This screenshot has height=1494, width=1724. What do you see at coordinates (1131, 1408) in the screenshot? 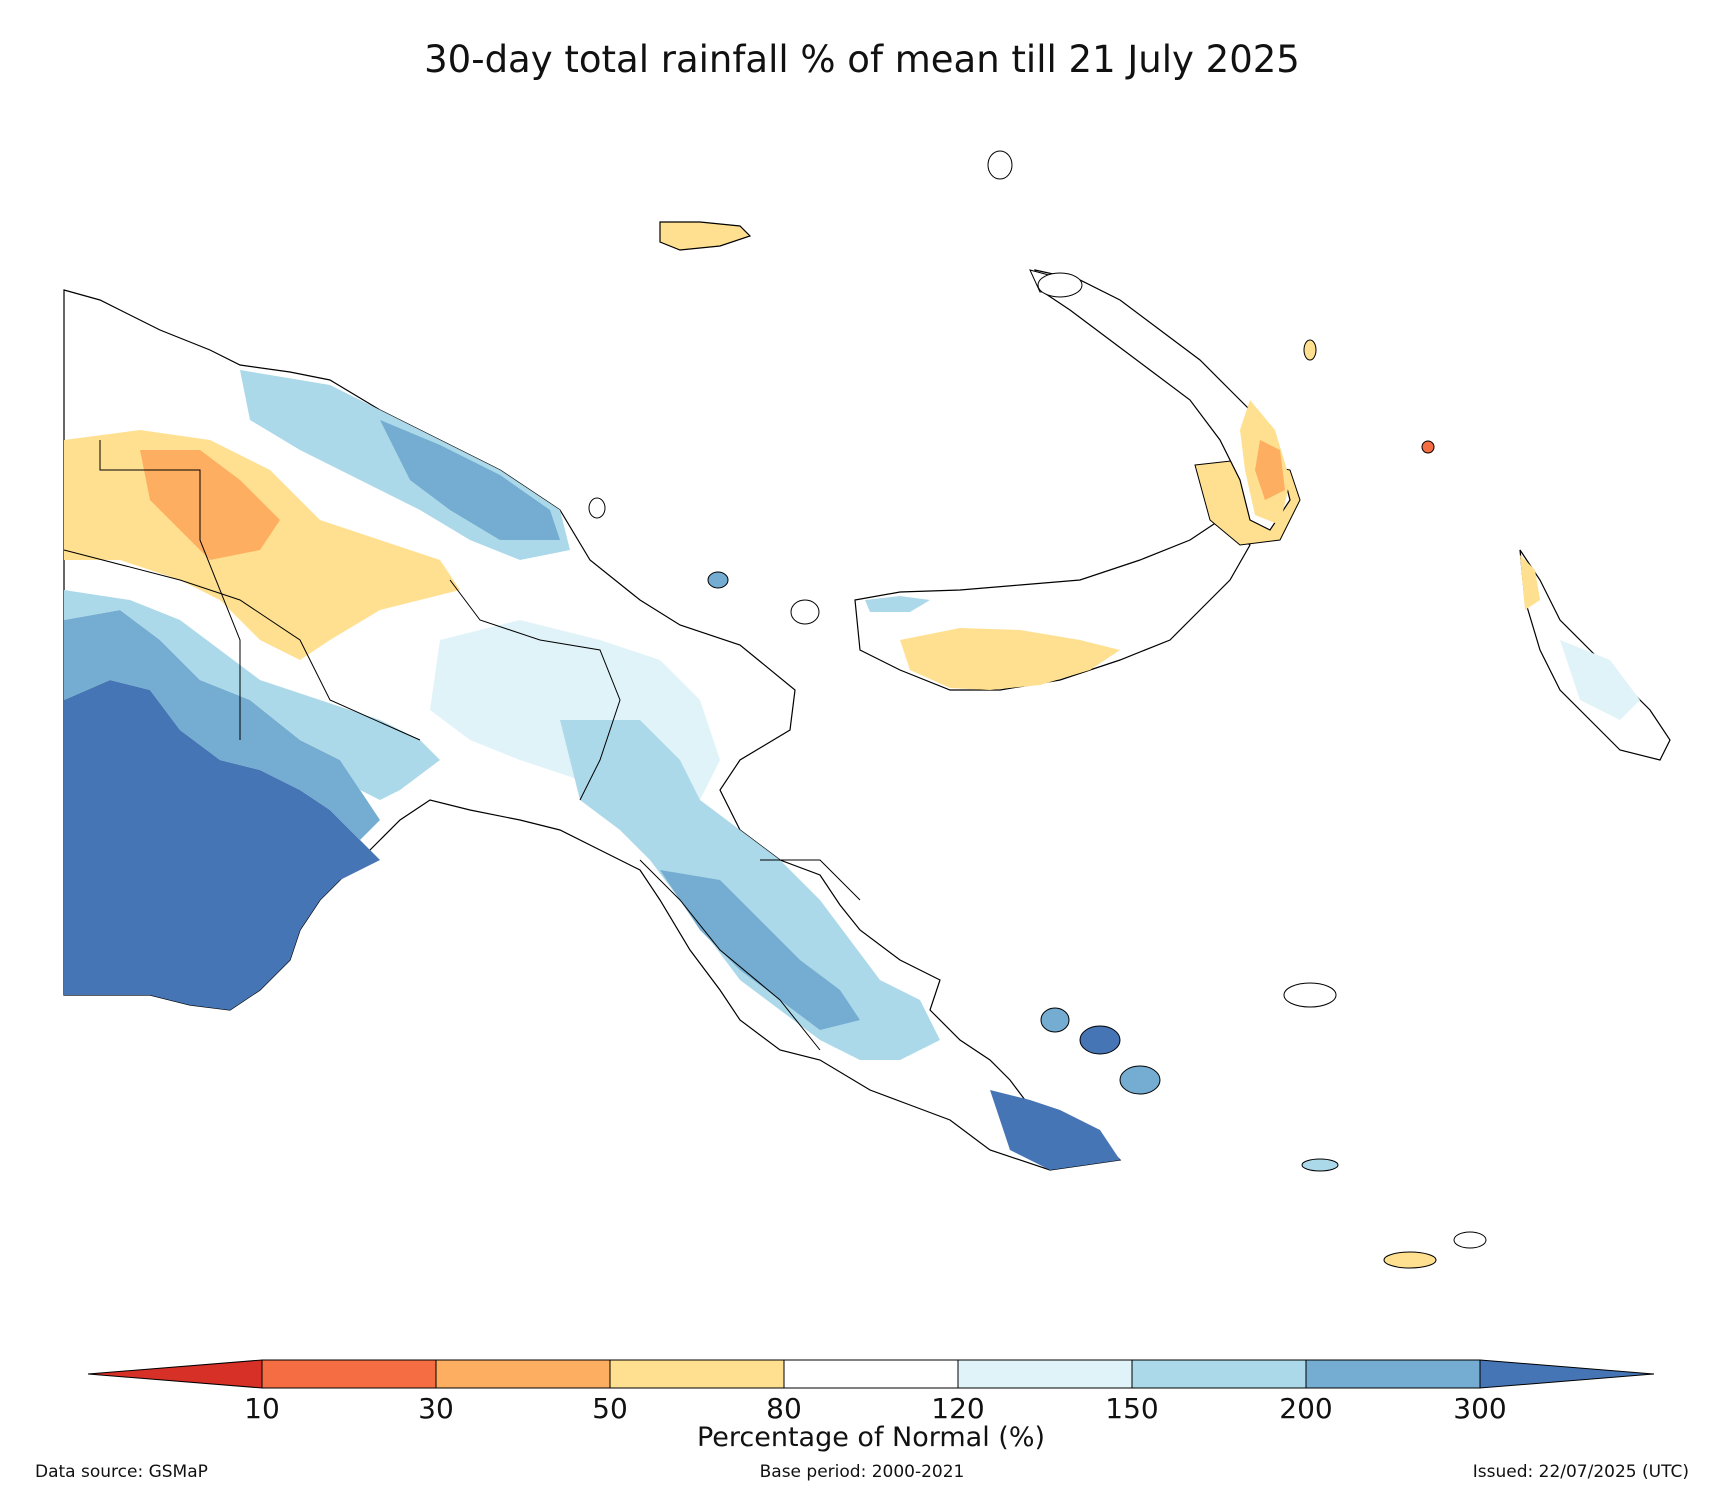
I see `colorbar-tick-150: 150` at bounding box center [1131, 1408].